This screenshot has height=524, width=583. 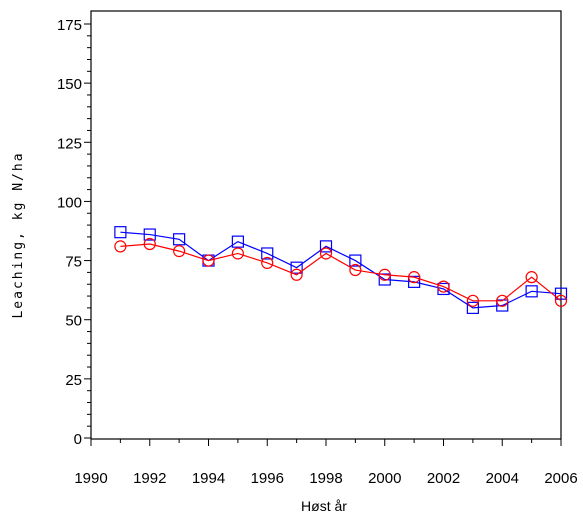 What do you see at coordinates (325, 478) in the screenshot?
I see `x-tick-label: 1998` at bounding box center [325, 478].